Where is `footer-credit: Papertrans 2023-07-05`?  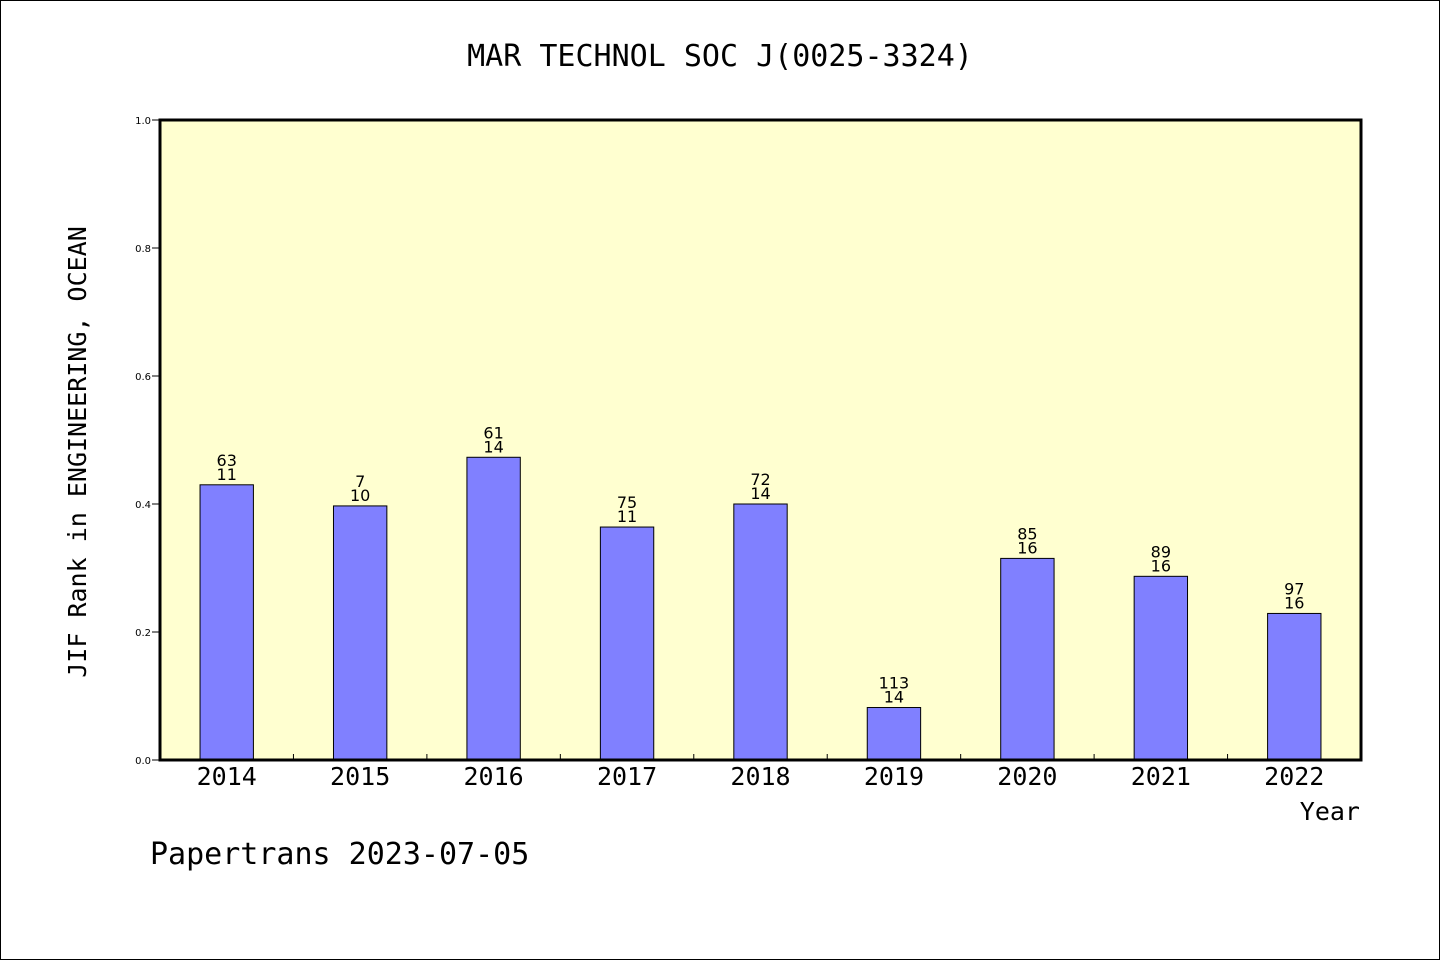 footer-credit: Papertrans 2023-07-05 is located at coordinates (339, 854).